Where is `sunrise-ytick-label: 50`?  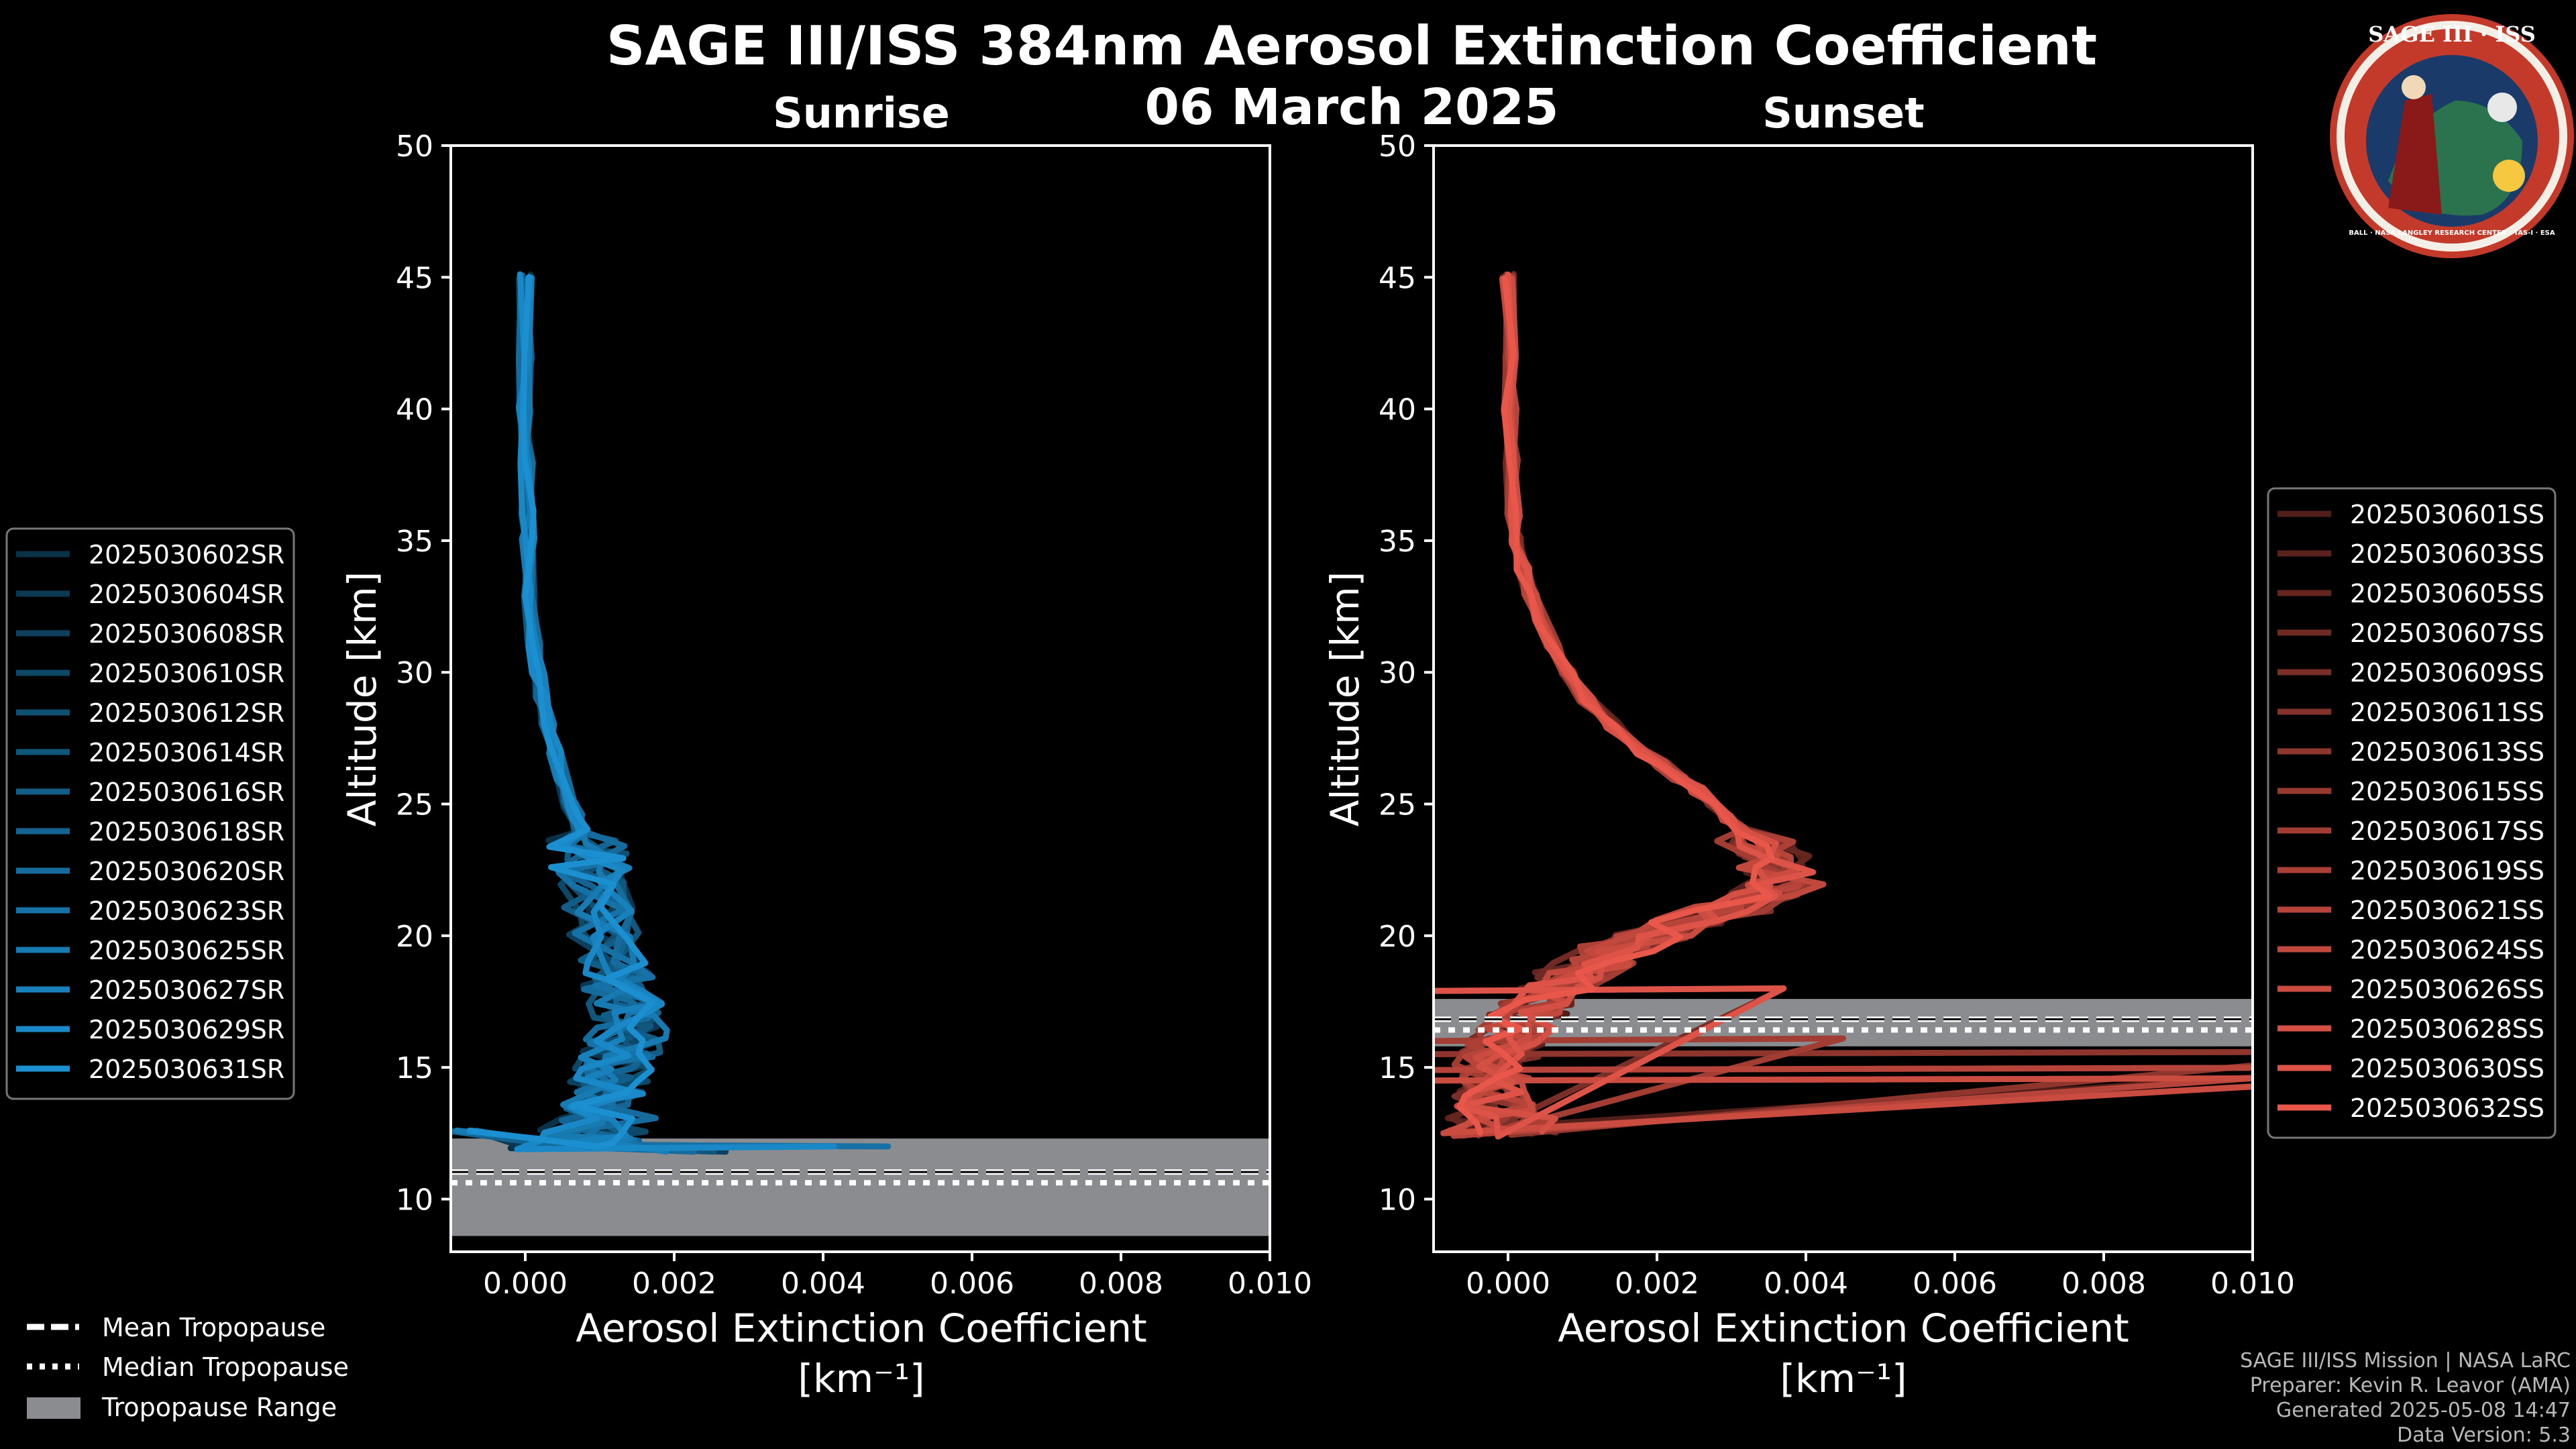 sunrise-ytick-label: 50 is located at coordinates (414, 146).